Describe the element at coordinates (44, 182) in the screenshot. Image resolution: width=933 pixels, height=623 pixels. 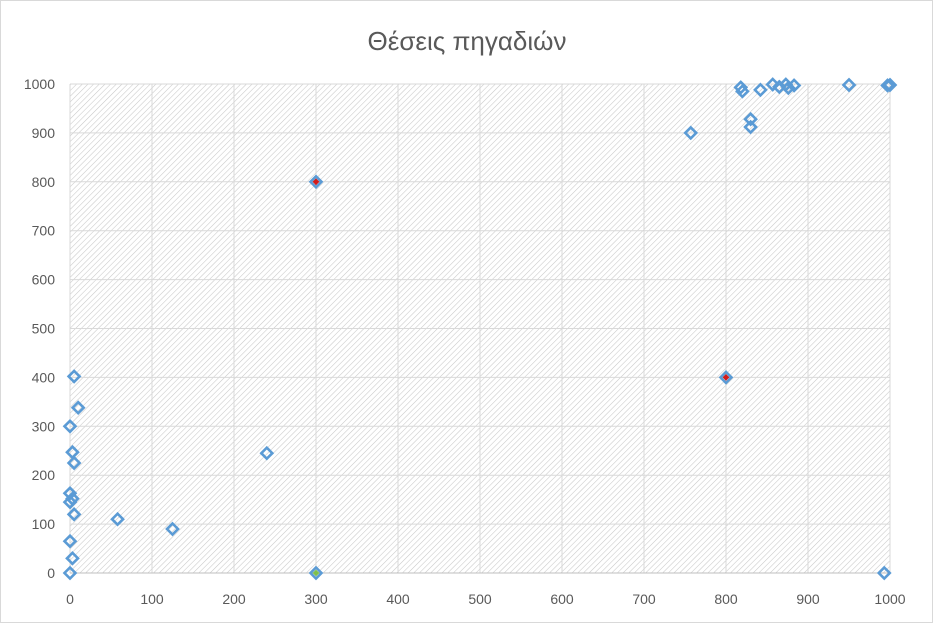
I see `y-tick-label: 800` at that location.